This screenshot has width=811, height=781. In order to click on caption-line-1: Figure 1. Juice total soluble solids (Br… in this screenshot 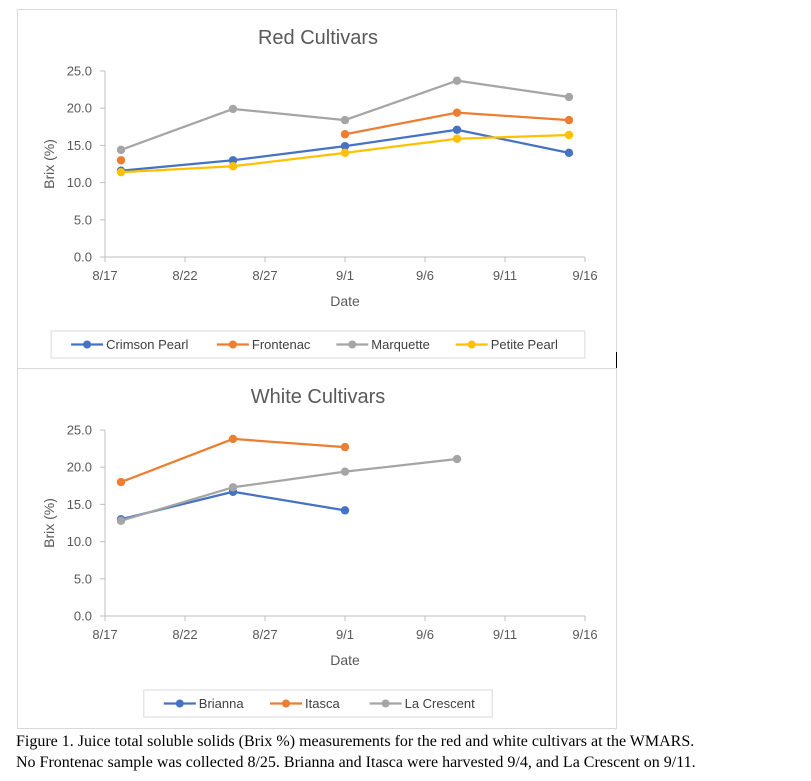, I will do `click(355, 741)`.